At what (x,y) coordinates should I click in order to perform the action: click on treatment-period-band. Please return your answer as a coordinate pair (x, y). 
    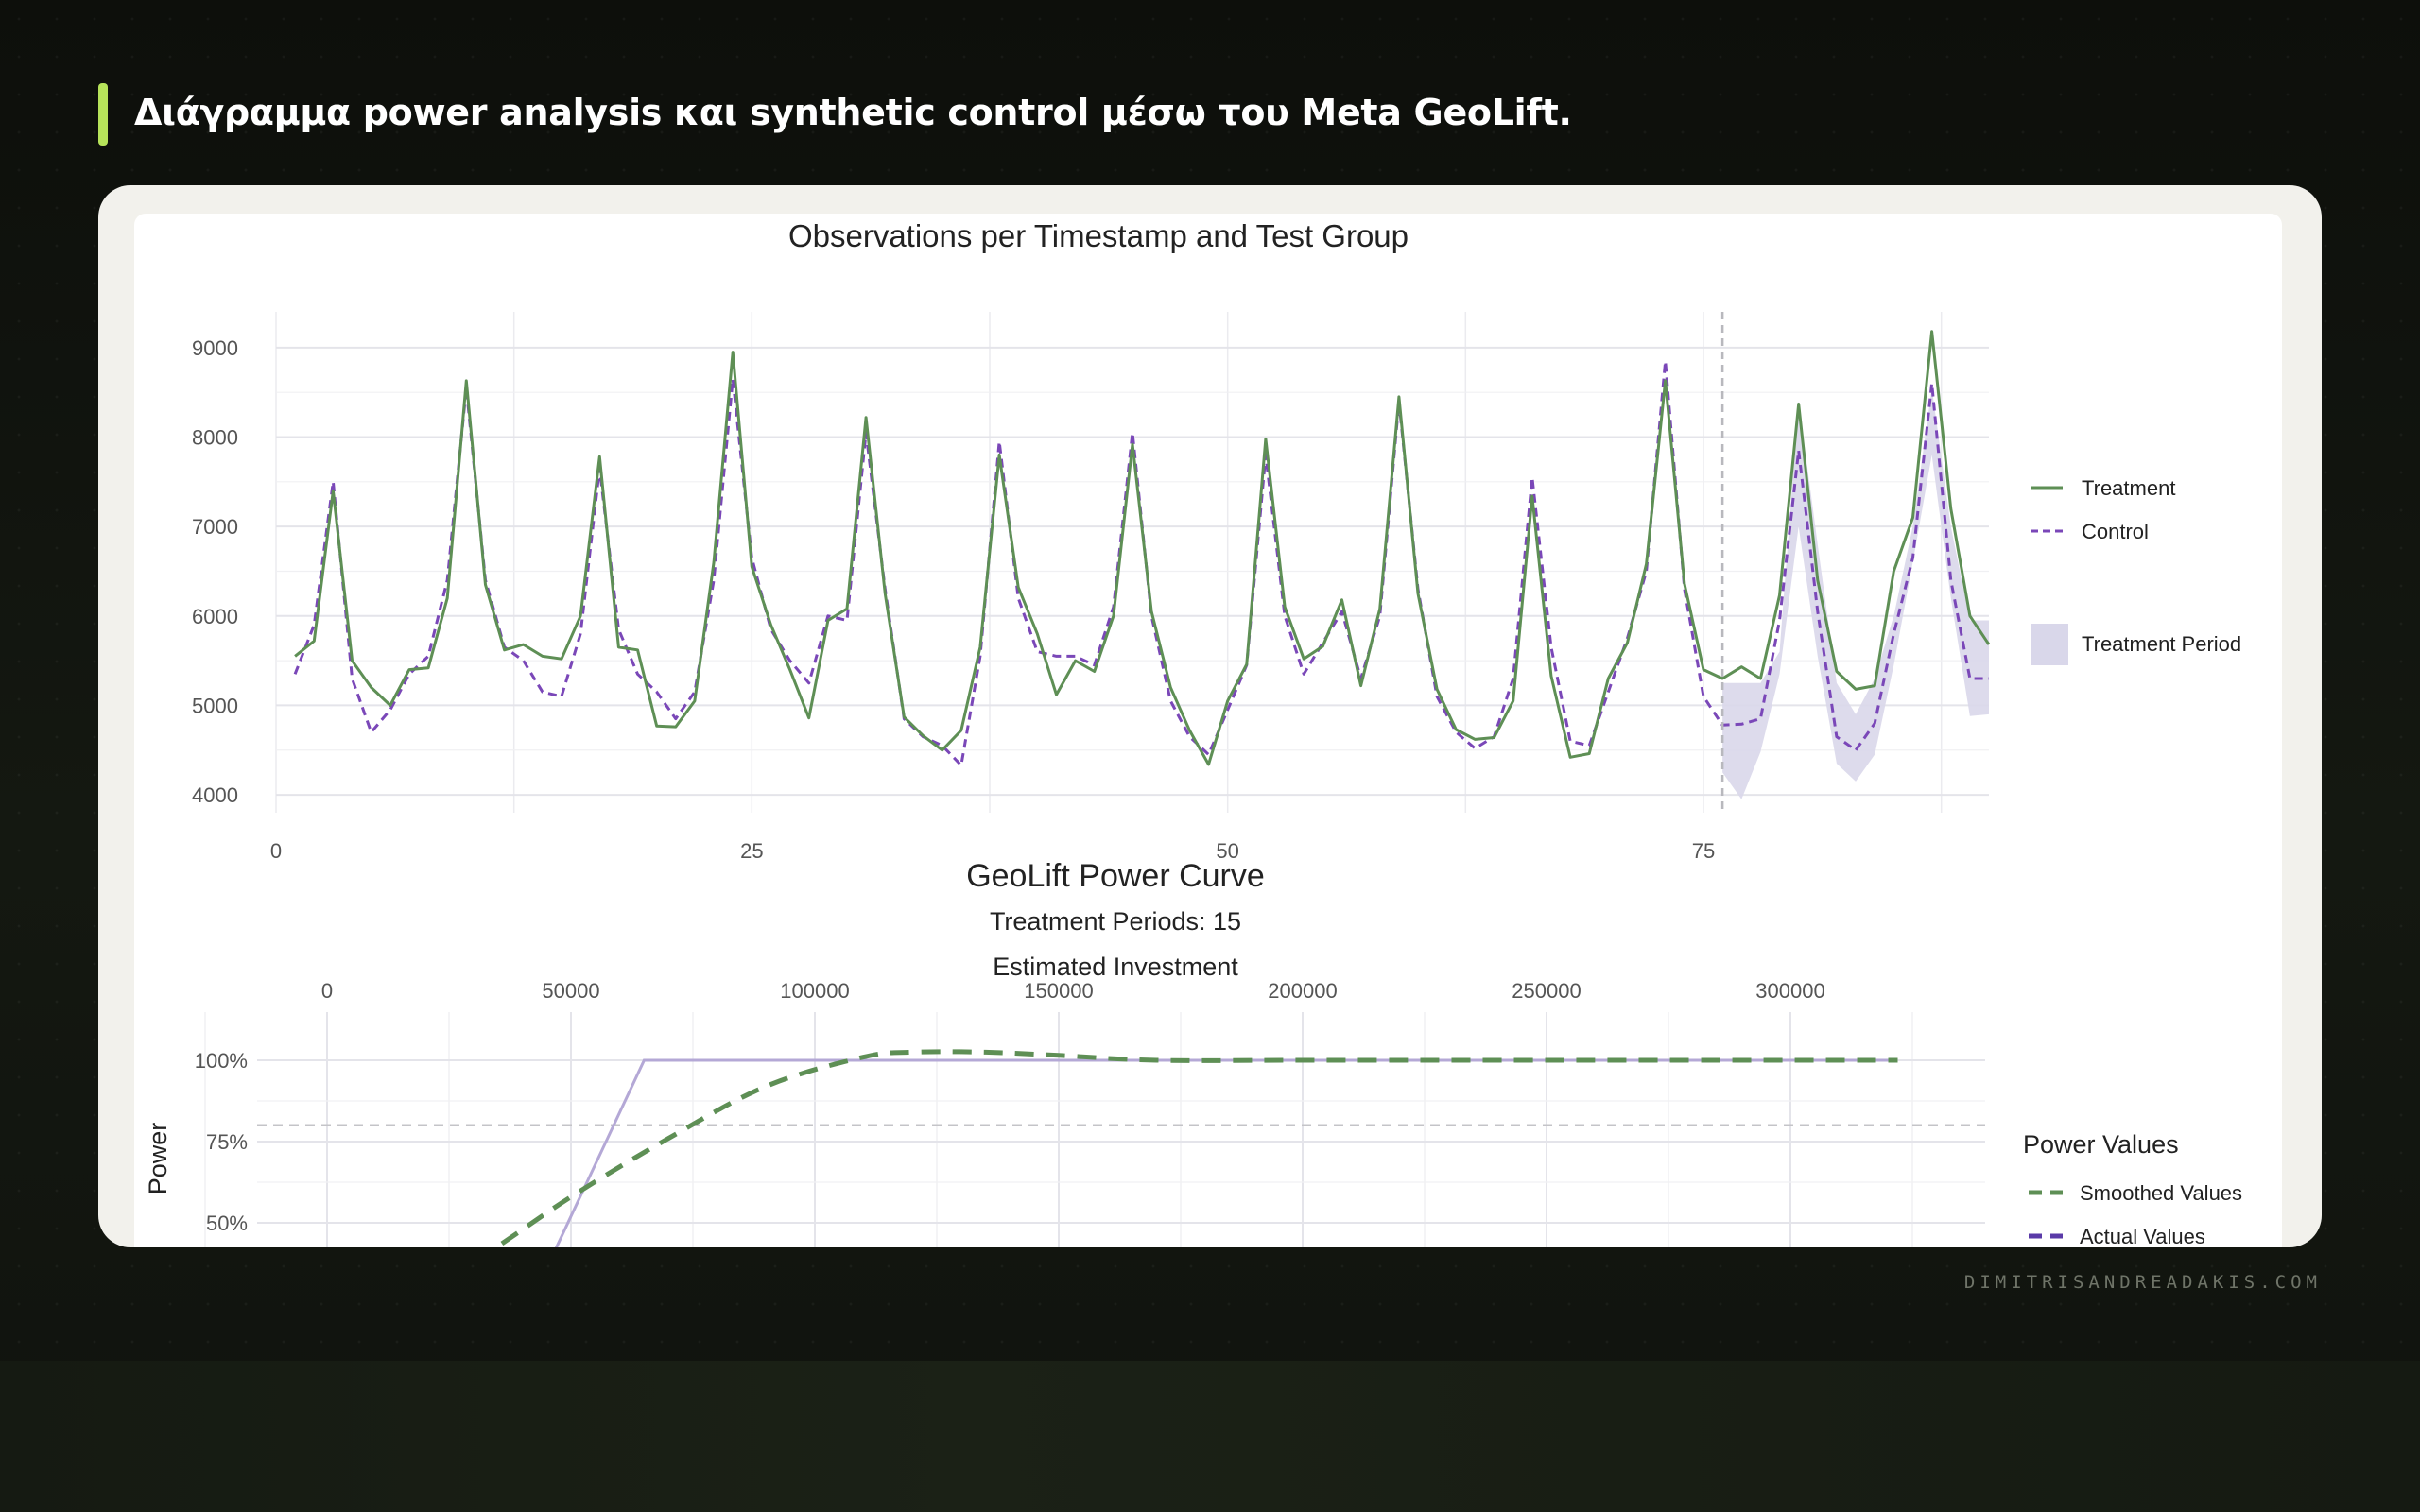
    Looking at the image, I should click on (1855, 593).